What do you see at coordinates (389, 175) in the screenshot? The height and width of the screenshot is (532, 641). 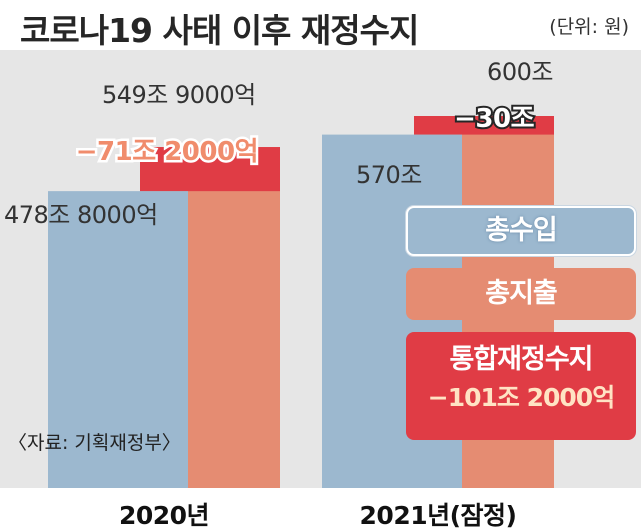 I see `label-revenue-1: 570조` at bounding box center [389, 175].